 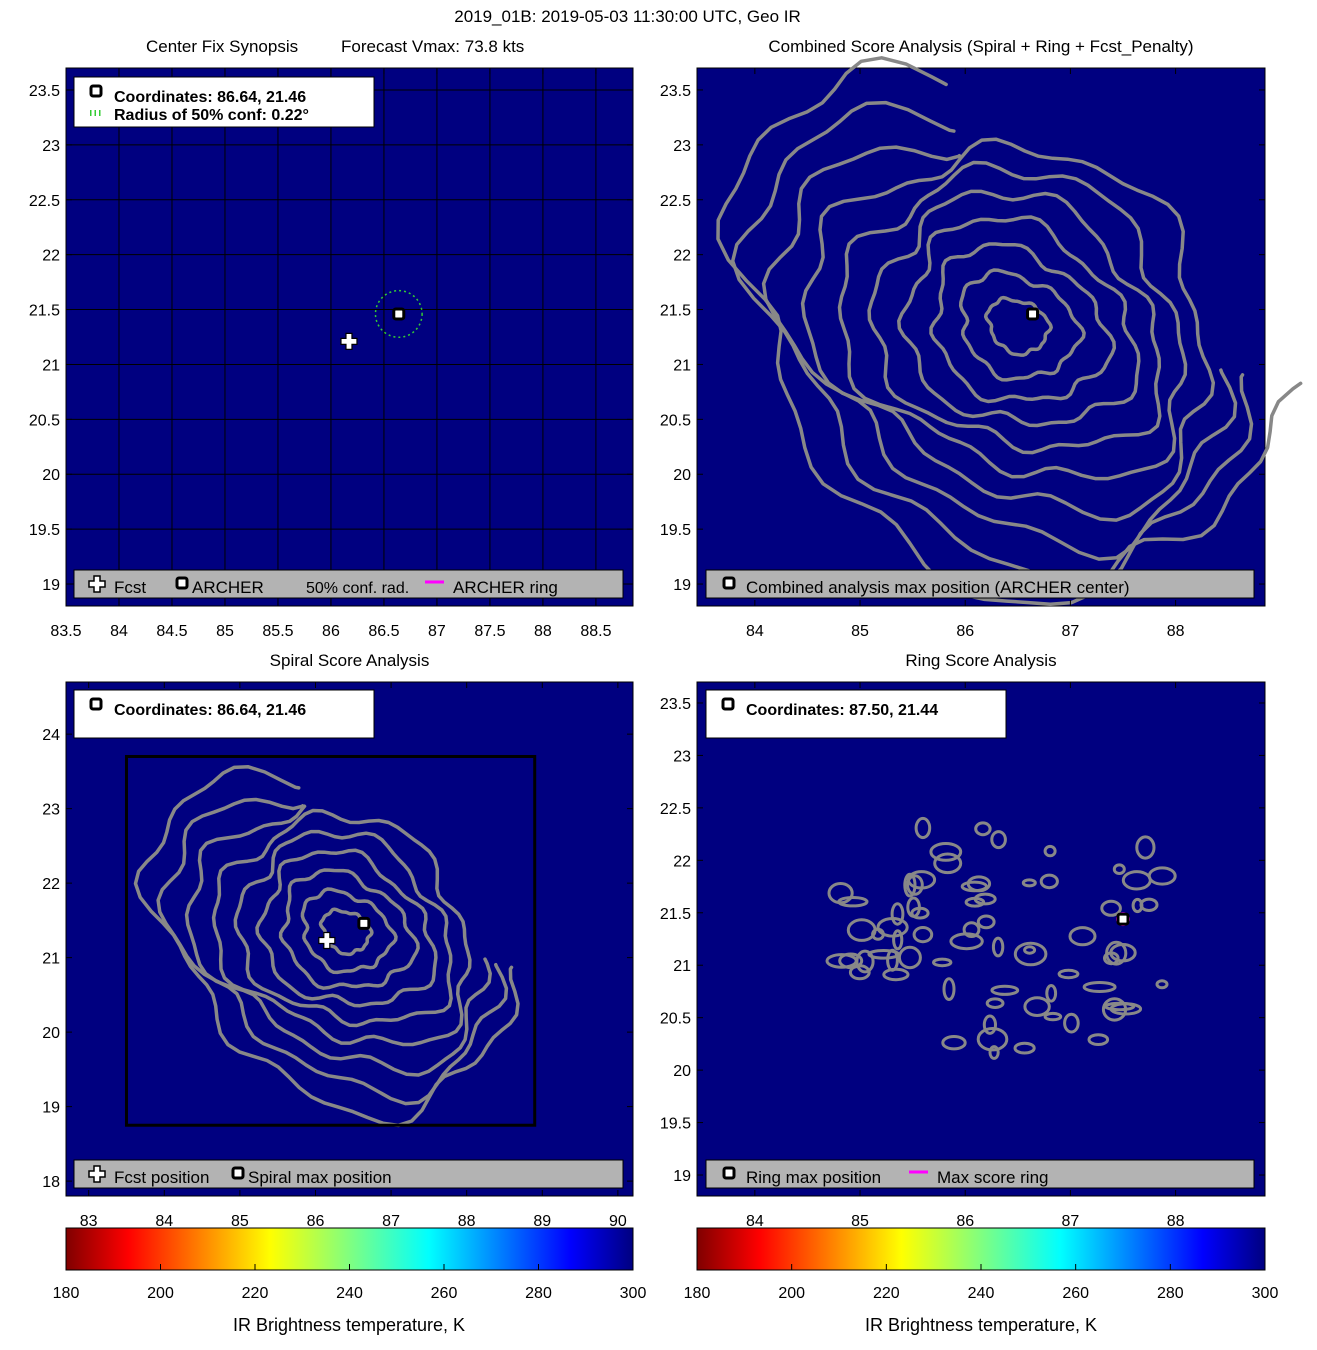 What do you see at coordinates (505, 587) in the screenshot?
I see `legend-archer-ring: ARCHER ring` at bounding box center [505, 587].